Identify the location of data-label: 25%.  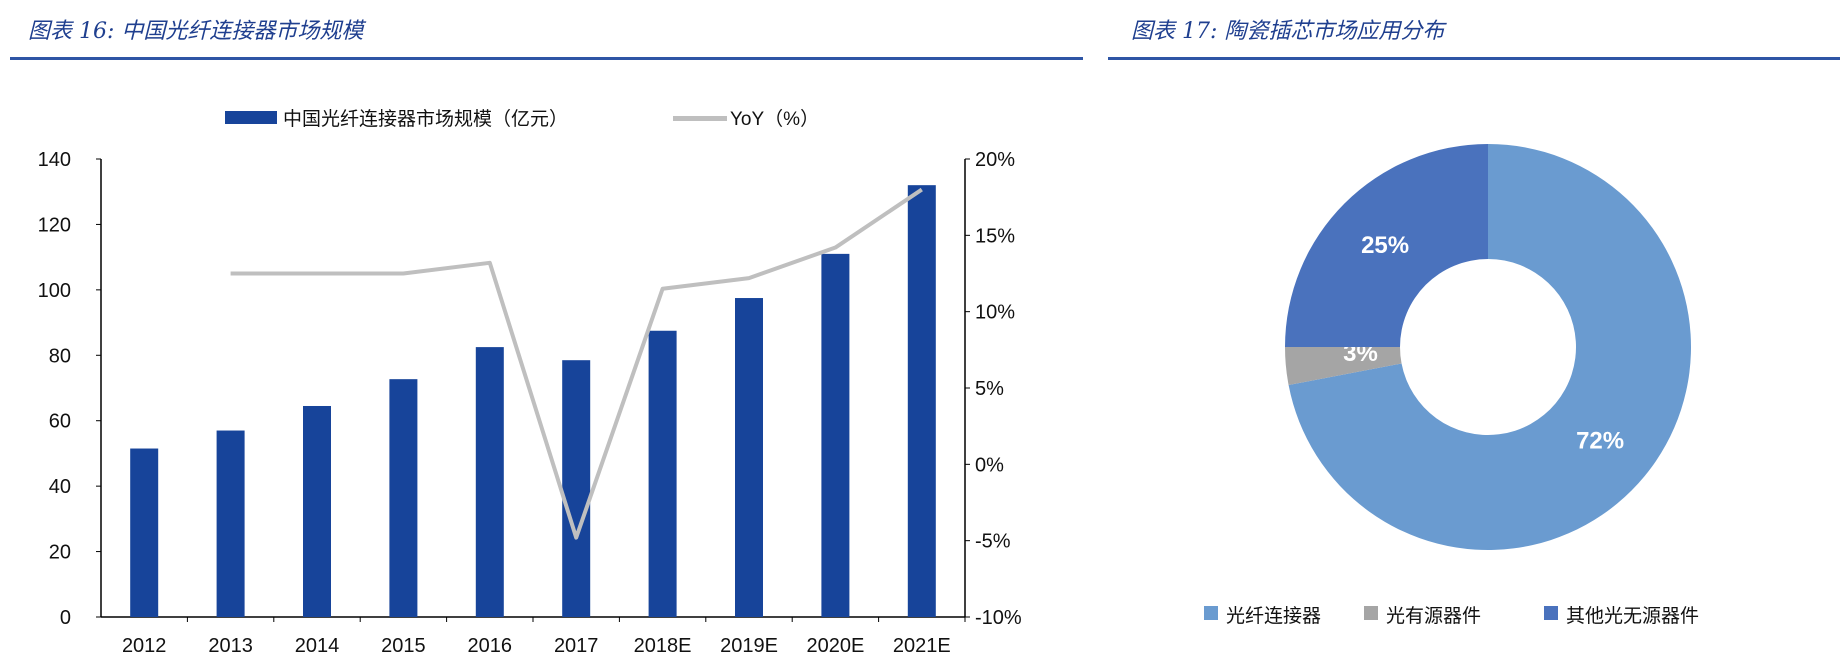
(1385, 245).